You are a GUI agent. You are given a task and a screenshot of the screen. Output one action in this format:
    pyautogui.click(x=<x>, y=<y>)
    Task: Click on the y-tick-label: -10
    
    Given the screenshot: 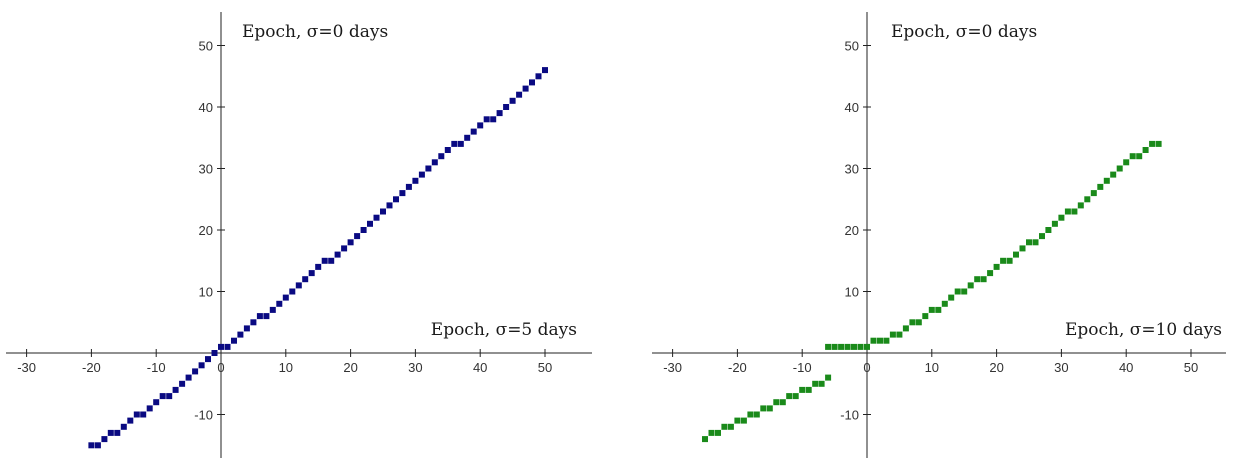 What is the action you would take?
    pyautogui.click(x=203, y=415)
    